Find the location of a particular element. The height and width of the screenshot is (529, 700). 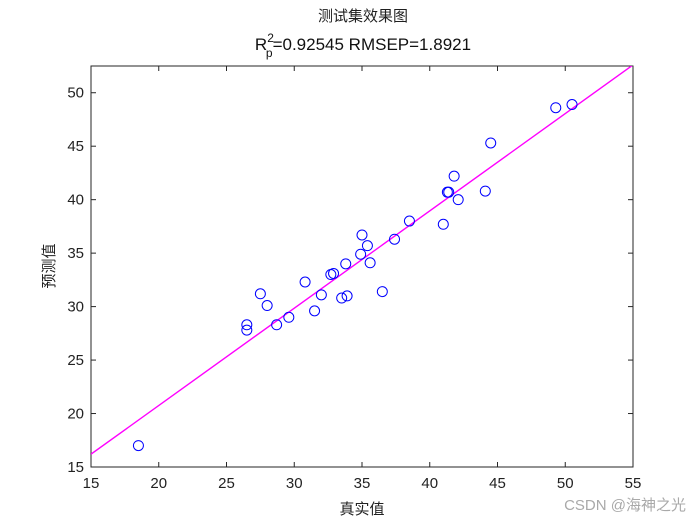

y-tick-label: 50 is located at coordinates (75, 93).